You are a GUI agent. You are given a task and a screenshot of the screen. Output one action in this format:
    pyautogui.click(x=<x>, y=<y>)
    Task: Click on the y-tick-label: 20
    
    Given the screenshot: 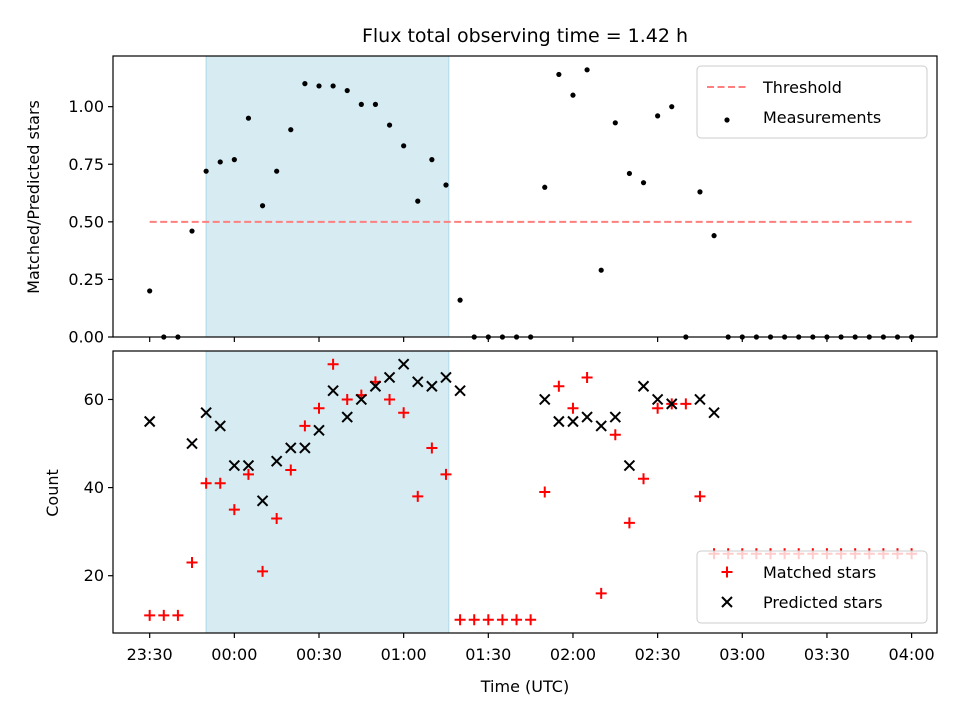 What is the action you would take?
    pyautogui.click(x=94, y=575)
    